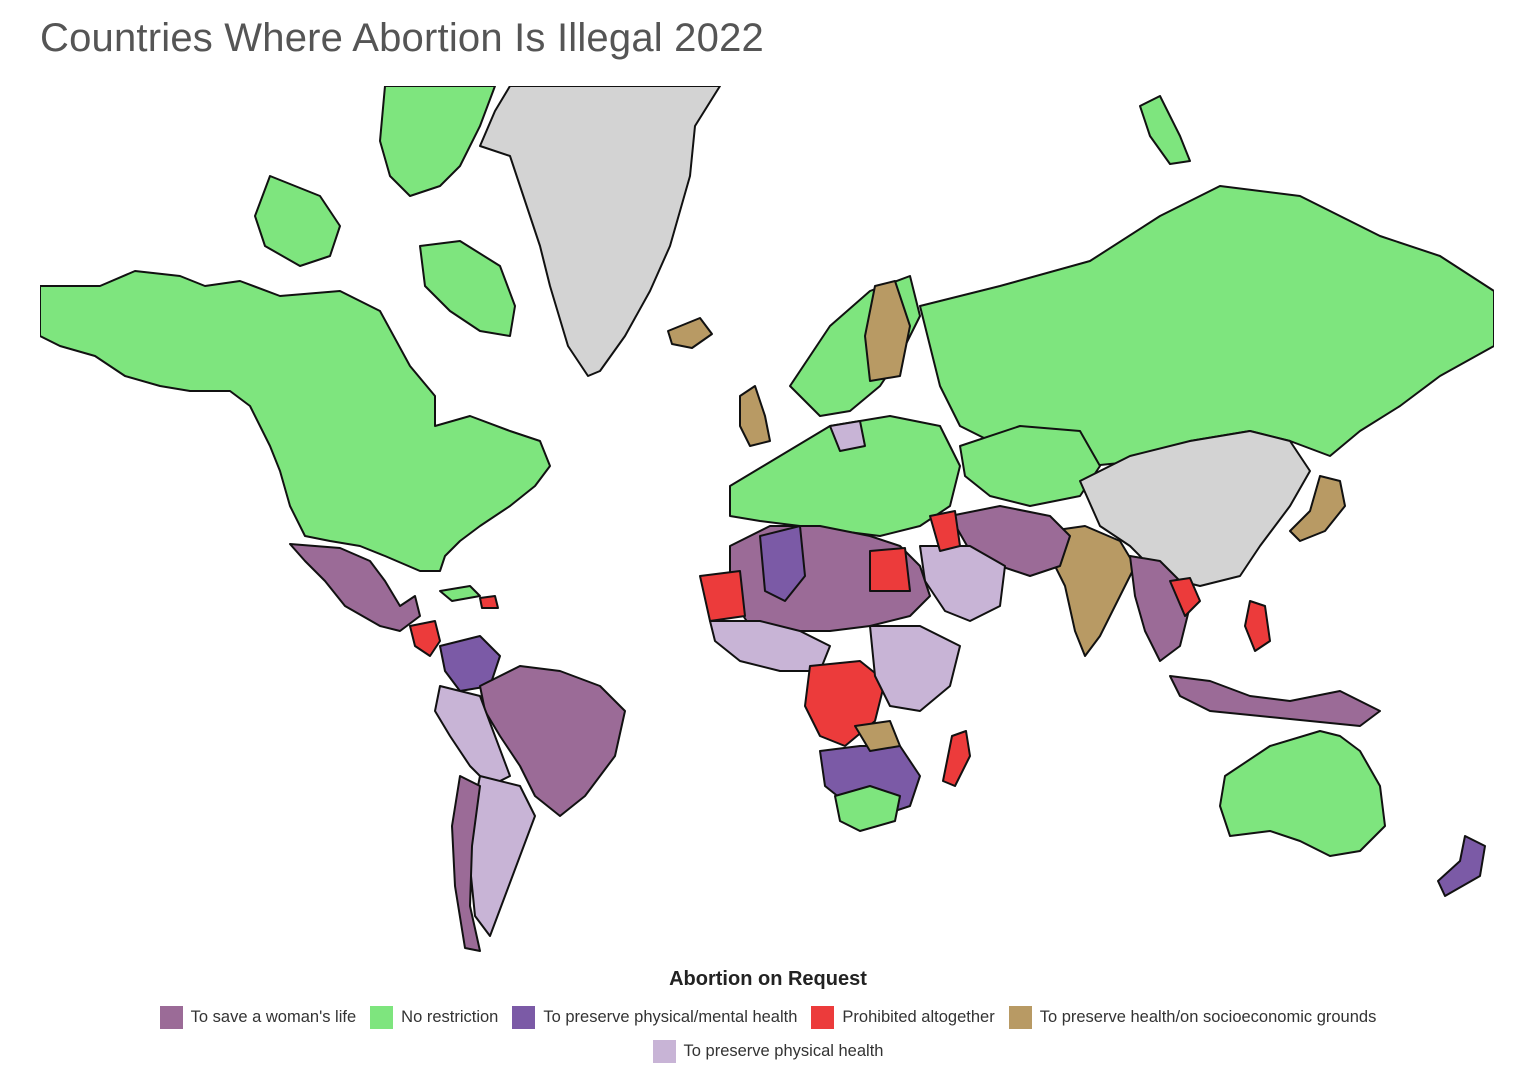 The height and width of the screenshot is (1077, 1536). What do you see at coordinates (1206, 326) in the screenshot?
I see `region-russia` at bounding box center [1206, 326].